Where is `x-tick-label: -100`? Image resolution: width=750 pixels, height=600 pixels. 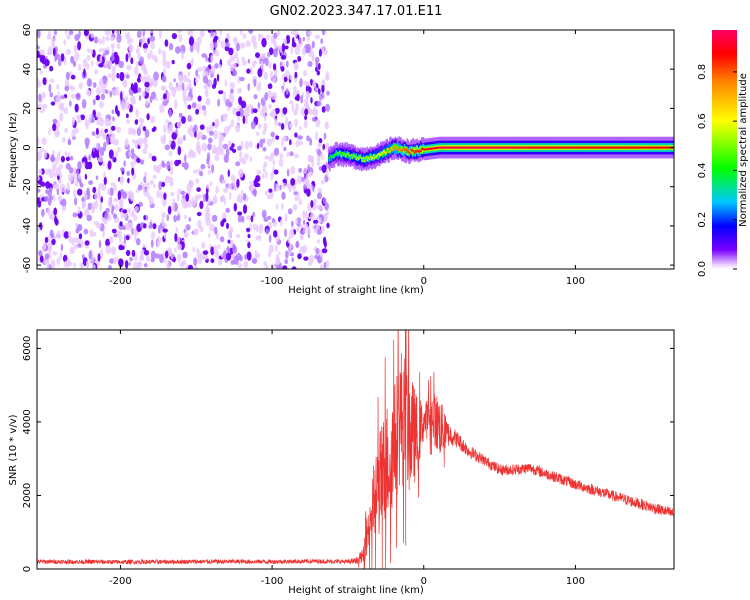 x-tick-label: -100 is located at coordinates (272, 581).